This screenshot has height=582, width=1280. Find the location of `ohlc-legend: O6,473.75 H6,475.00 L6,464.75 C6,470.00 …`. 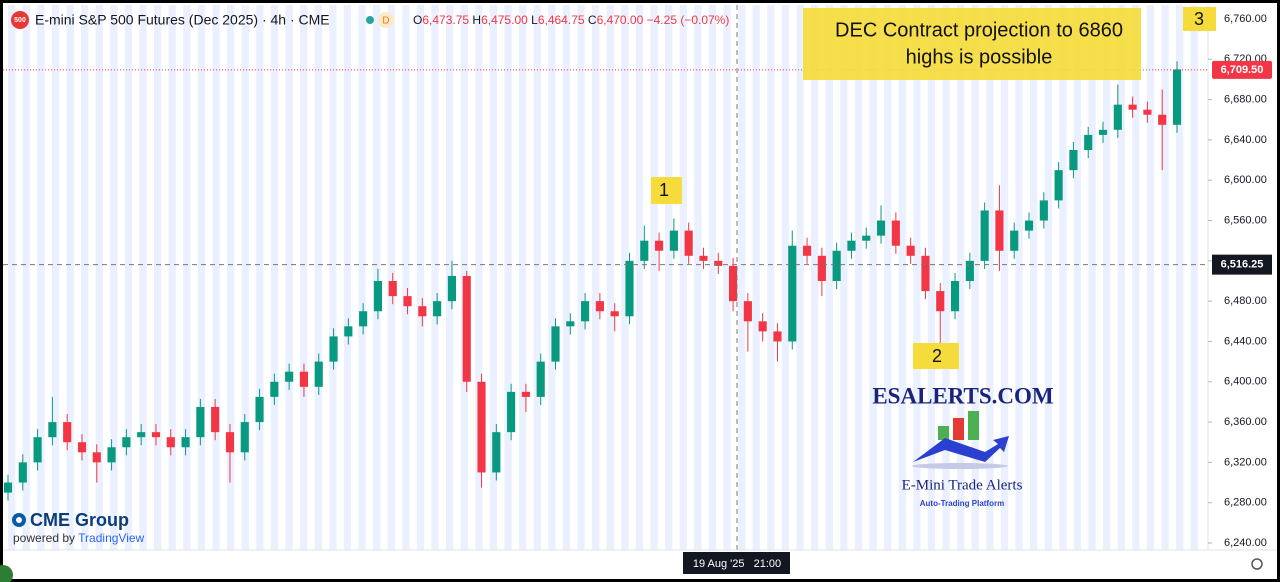

ohlc-legend: O6,473.75 H6,475.00 L6,464.75 C6,470.00 … is located at coordinates (571, 20).